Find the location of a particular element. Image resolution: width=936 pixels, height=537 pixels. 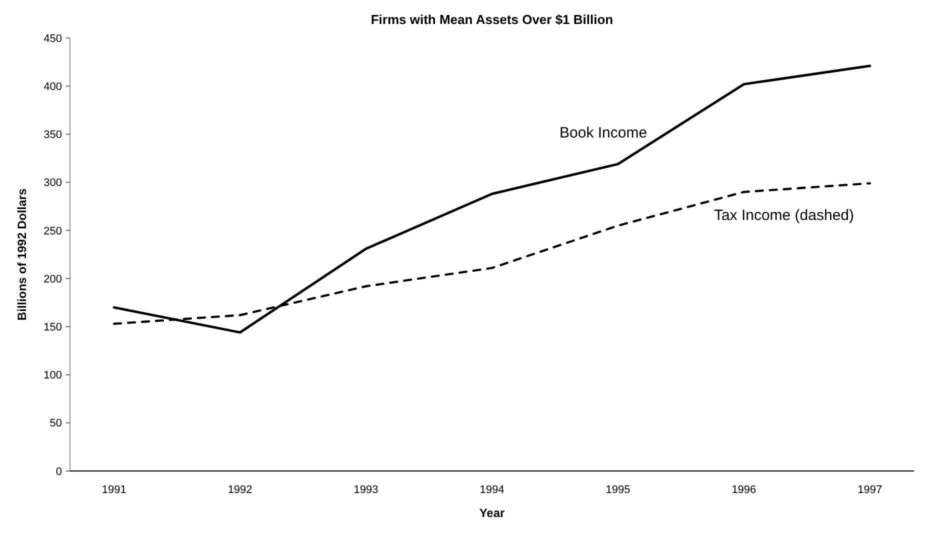

y-tick-label: 250 is located at coordinates (53, 231).